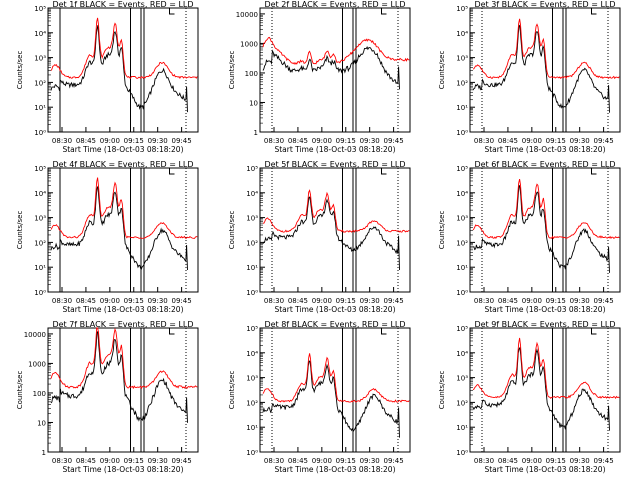  What do you see at coordinates (253, 103) in the screenshot?
I see `y-tick-label: 10` at bounding box center [253, 103].